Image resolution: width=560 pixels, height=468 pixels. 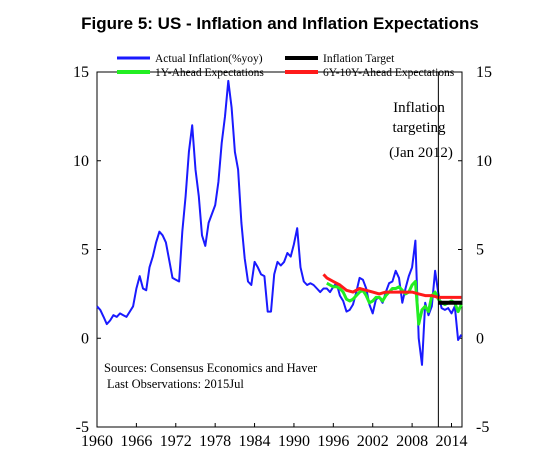 I want to click on x-tick-label: 1960, so click(x=97, y=441).